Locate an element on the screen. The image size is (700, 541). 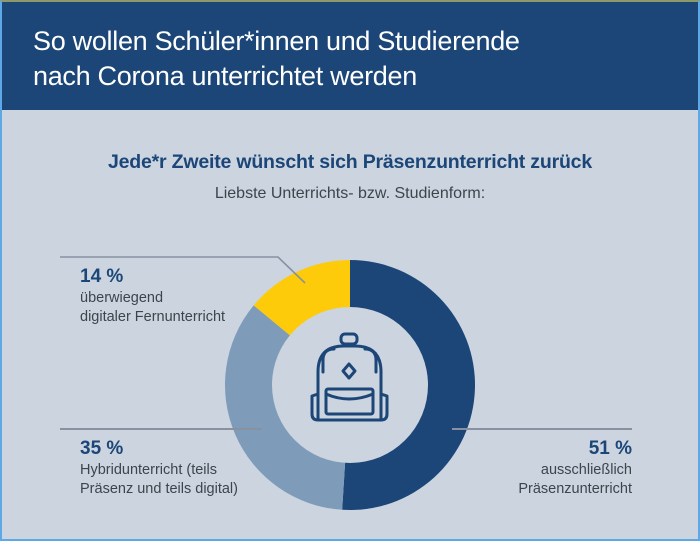
slice-desc-digital-line-1: überwiegend is located at coordinates (122, 298).